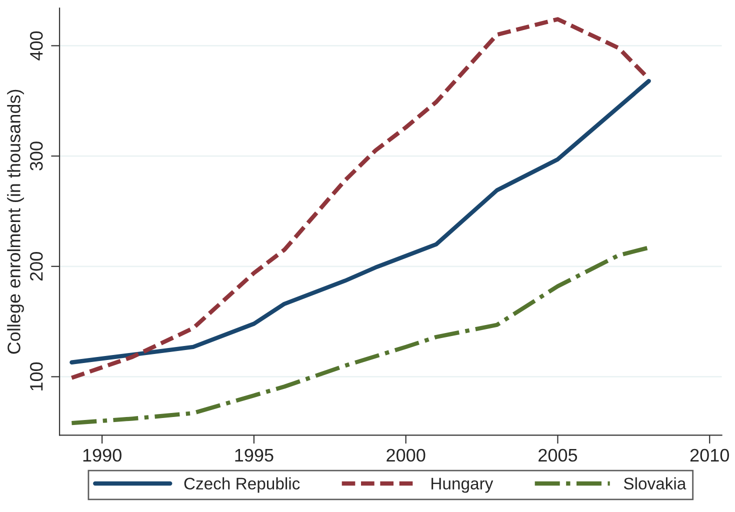 The width and height of the screenshot is (735, 512). I want to click on x-tick-label: 1990, so click(102, 455).